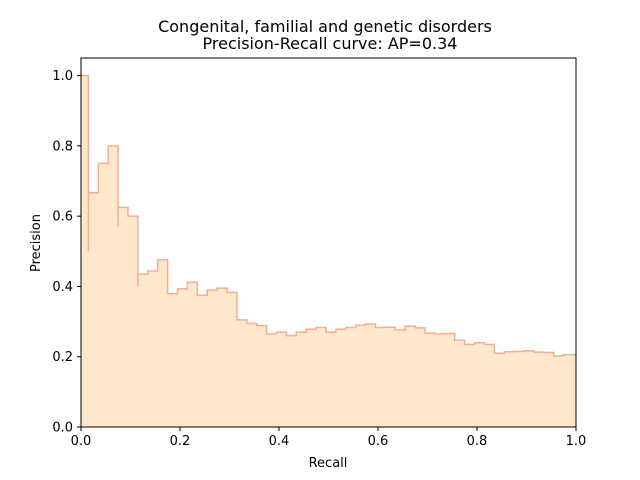 The image size is (640, 480). Describe the element at coordinates (62, 217) in the screenshot. I see `y-tick-label: 0.6` at that location.